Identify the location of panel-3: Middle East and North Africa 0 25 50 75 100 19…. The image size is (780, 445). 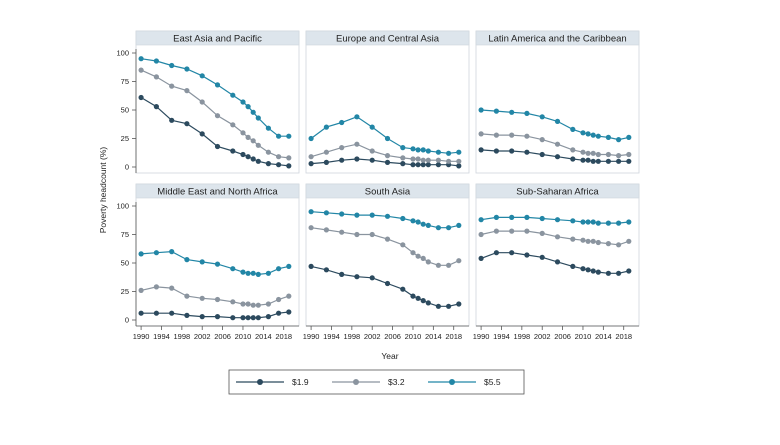
(208, 262).